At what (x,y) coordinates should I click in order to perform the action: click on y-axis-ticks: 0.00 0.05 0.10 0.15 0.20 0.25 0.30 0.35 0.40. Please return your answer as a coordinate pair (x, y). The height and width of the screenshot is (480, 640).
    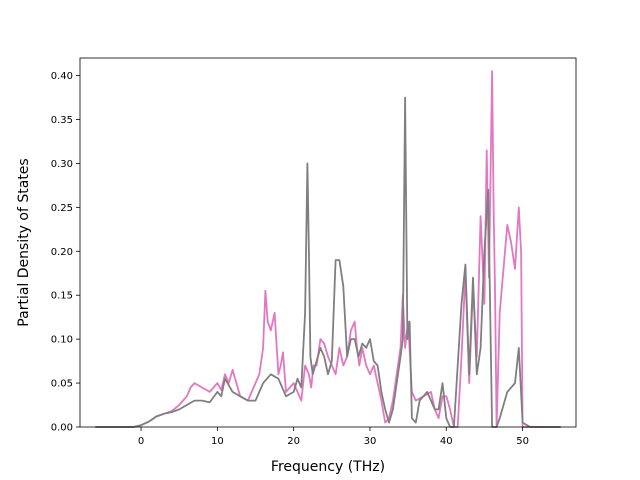
    Looking at the image, I should click on (65, 252).